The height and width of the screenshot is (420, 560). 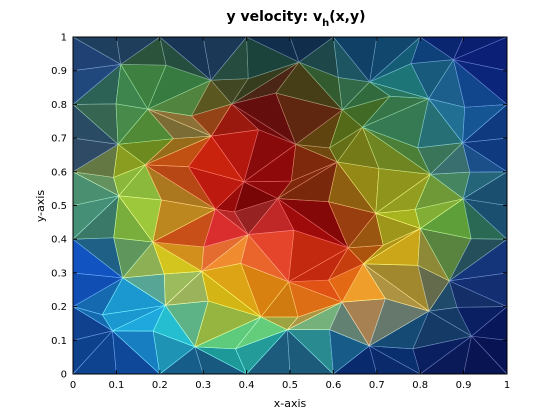 What do you see at coordinates (290, 385) in the screenshot?
I see `x-tick-label: 0.5` at bounding box center [290, 385].